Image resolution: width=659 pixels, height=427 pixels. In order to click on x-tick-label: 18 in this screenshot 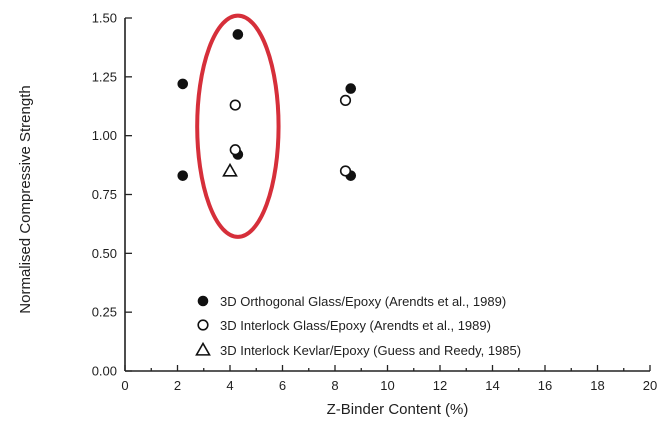, I will do `click(597, 385)`.